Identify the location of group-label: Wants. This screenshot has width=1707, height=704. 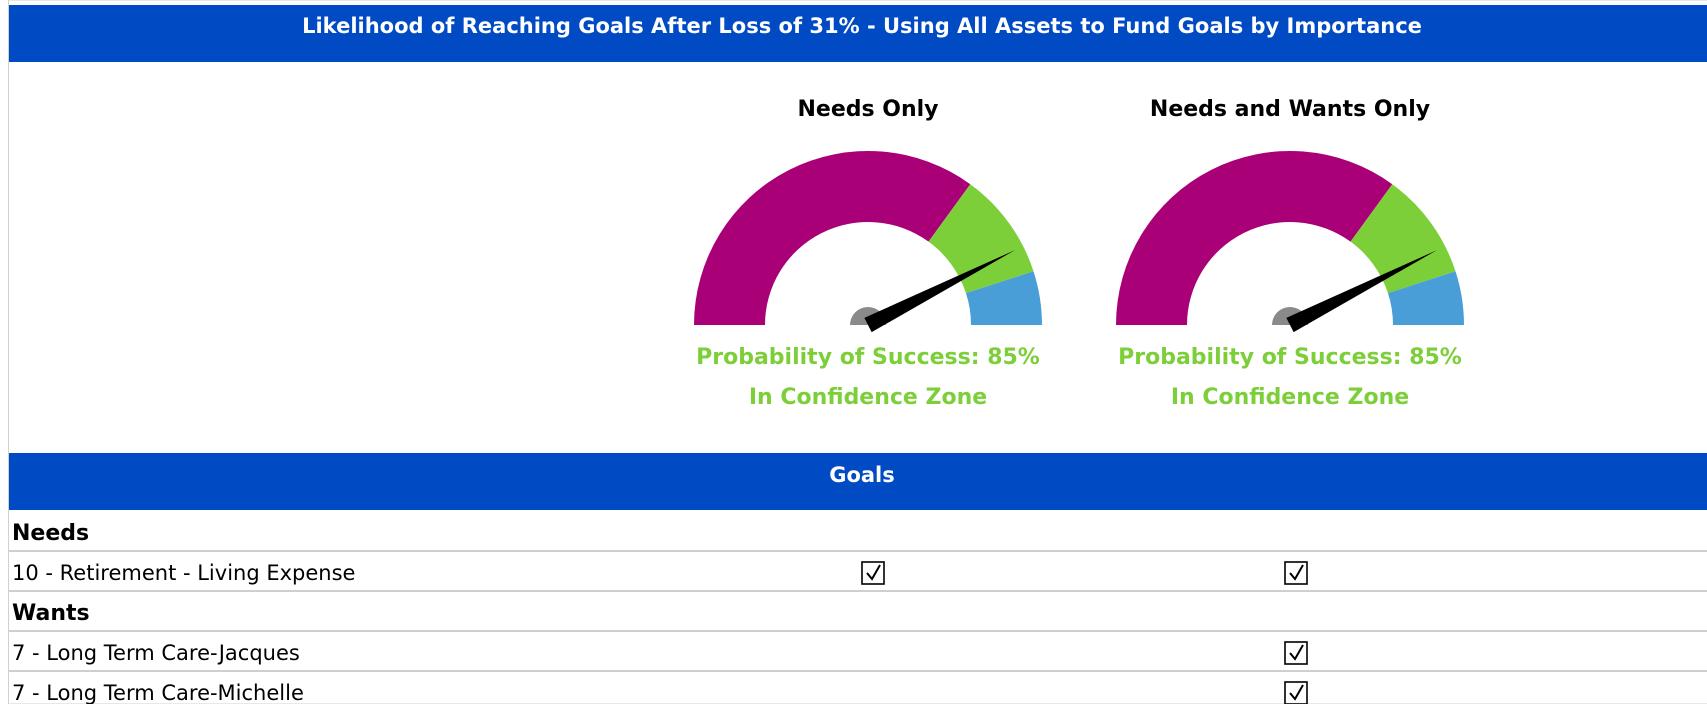
(51, 613).